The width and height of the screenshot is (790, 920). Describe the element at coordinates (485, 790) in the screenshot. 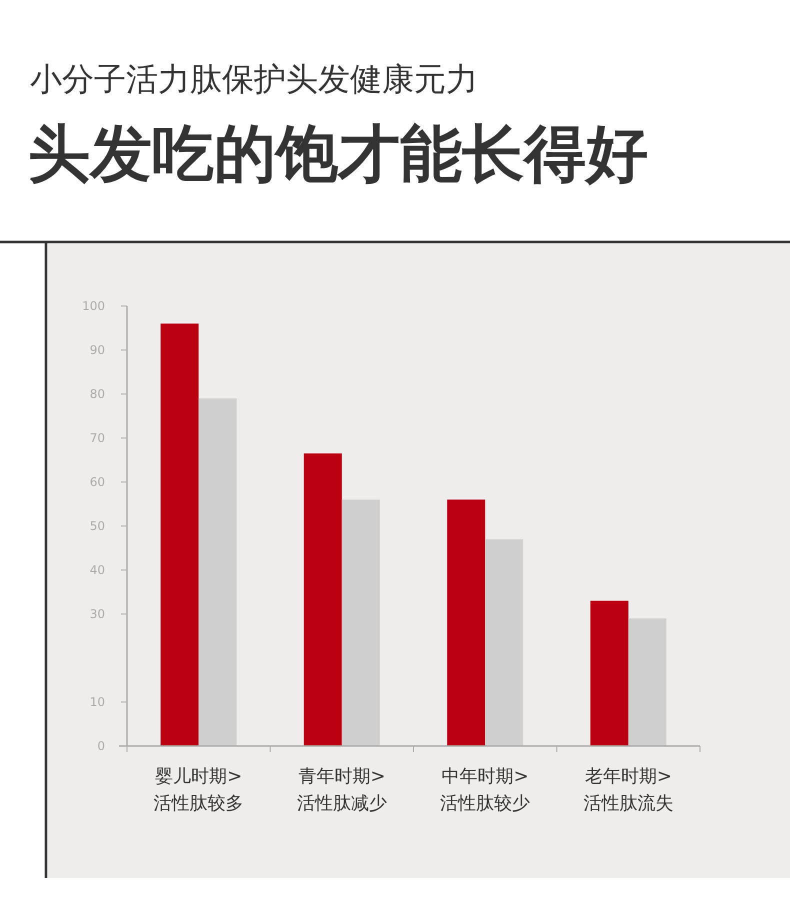

I see `x-tick-label: 中年时期> 活性肽较少` at that location.